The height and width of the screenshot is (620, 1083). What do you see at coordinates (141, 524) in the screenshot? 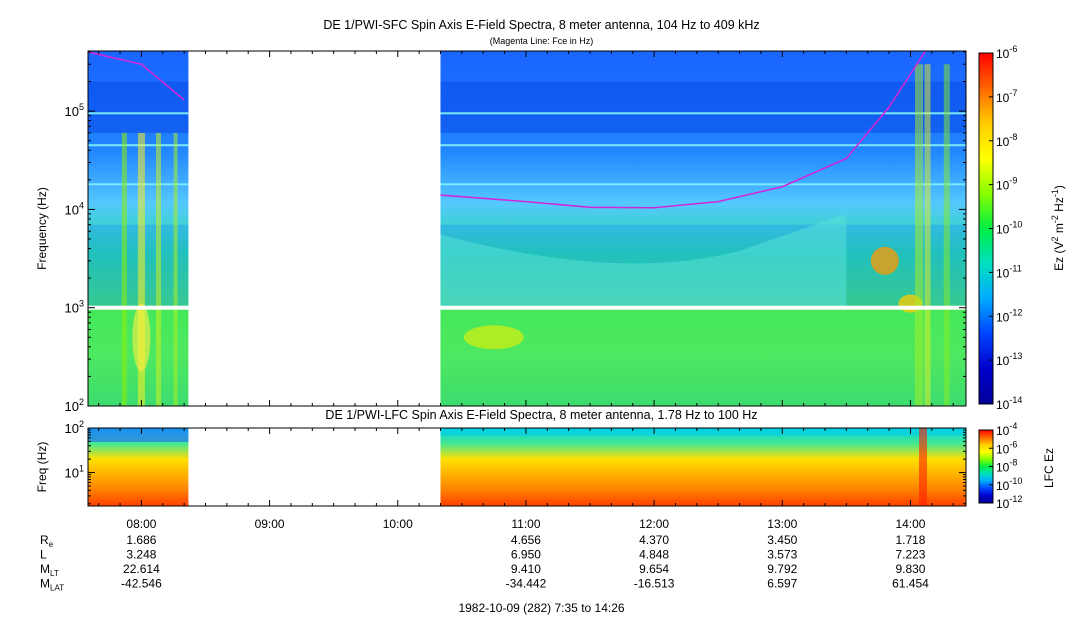
I see `x-tick-label-0: 08:00` at bounding box center [141, 524].